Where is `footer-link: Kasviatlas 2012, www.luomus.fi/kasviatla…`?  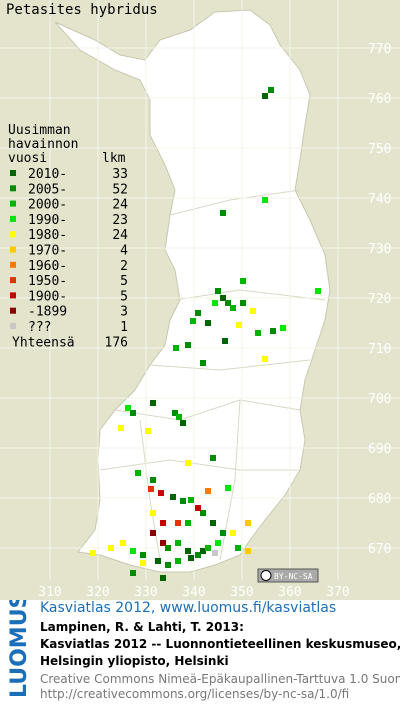 footer-link: Kasviatlas 2012, www.luomus.fi/kasviatla… is located at coordinates (188, 608).